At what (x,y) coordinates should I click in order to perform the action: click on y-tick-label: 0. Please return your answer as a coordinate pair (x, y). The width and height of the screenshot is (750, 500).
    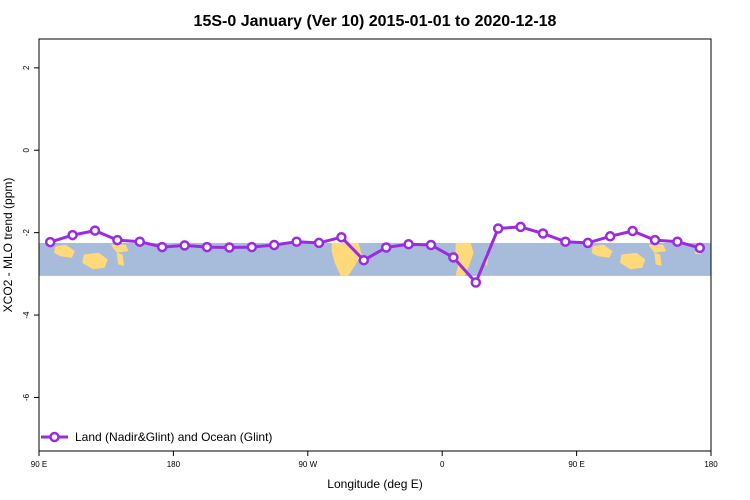
    Looking at the image, I should click on (26, 149).